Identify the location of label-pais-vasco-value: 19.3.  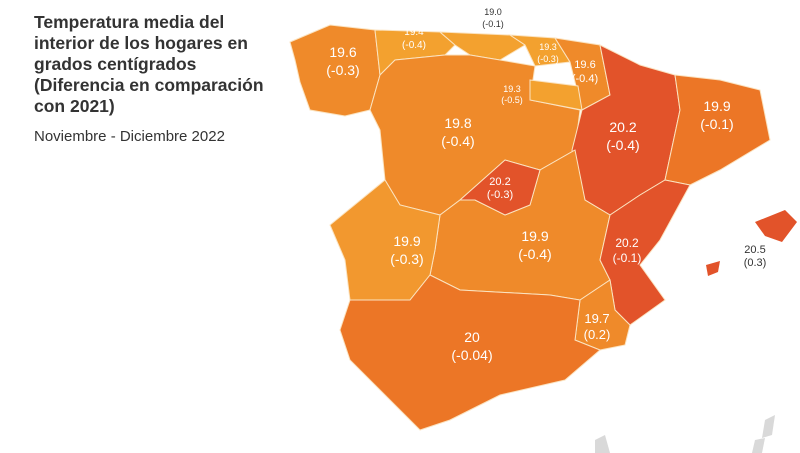
(548, 47).